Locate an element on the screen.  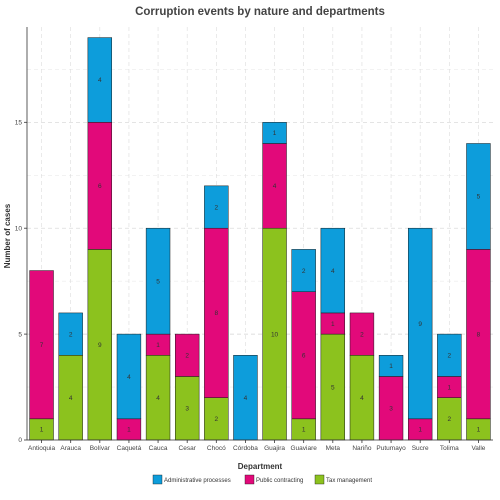
y-axis: 0 5 10 15 is located at coordinates (21, 235).